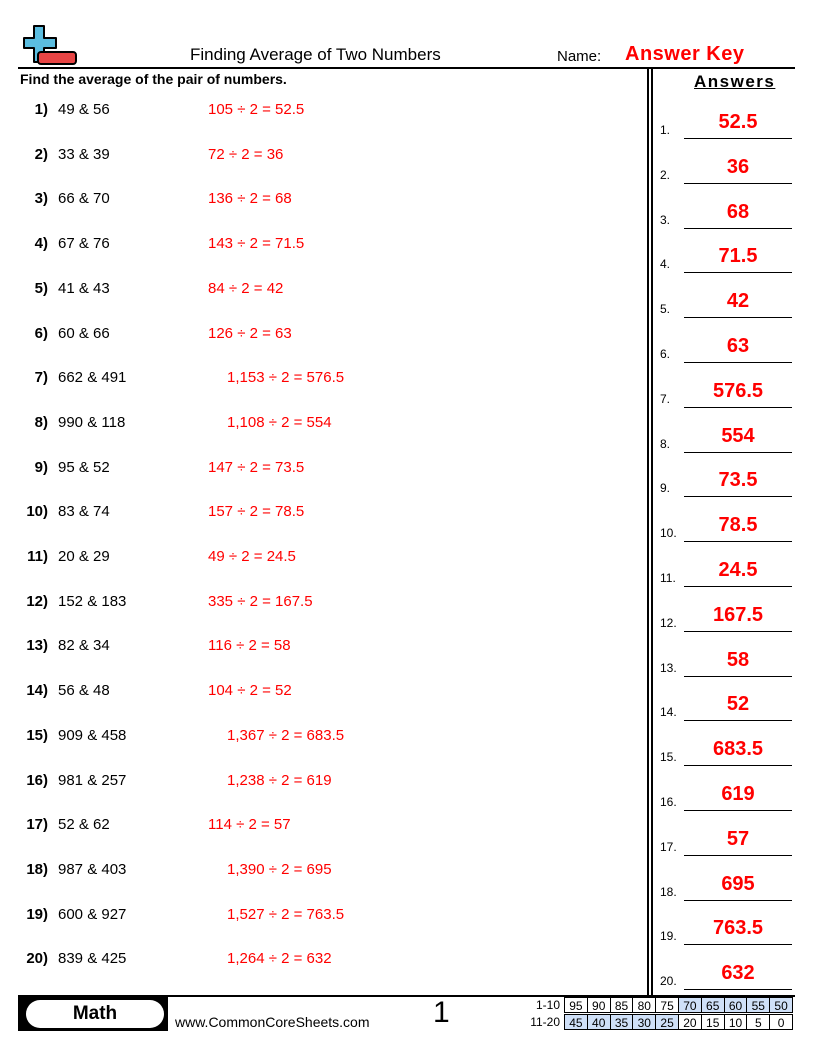 This screenshot has width=816, height=1056. What do you see at coordinates (738, 973) in the screenshot?
I see `answer-value: 632` at bounding box center [738, 973].